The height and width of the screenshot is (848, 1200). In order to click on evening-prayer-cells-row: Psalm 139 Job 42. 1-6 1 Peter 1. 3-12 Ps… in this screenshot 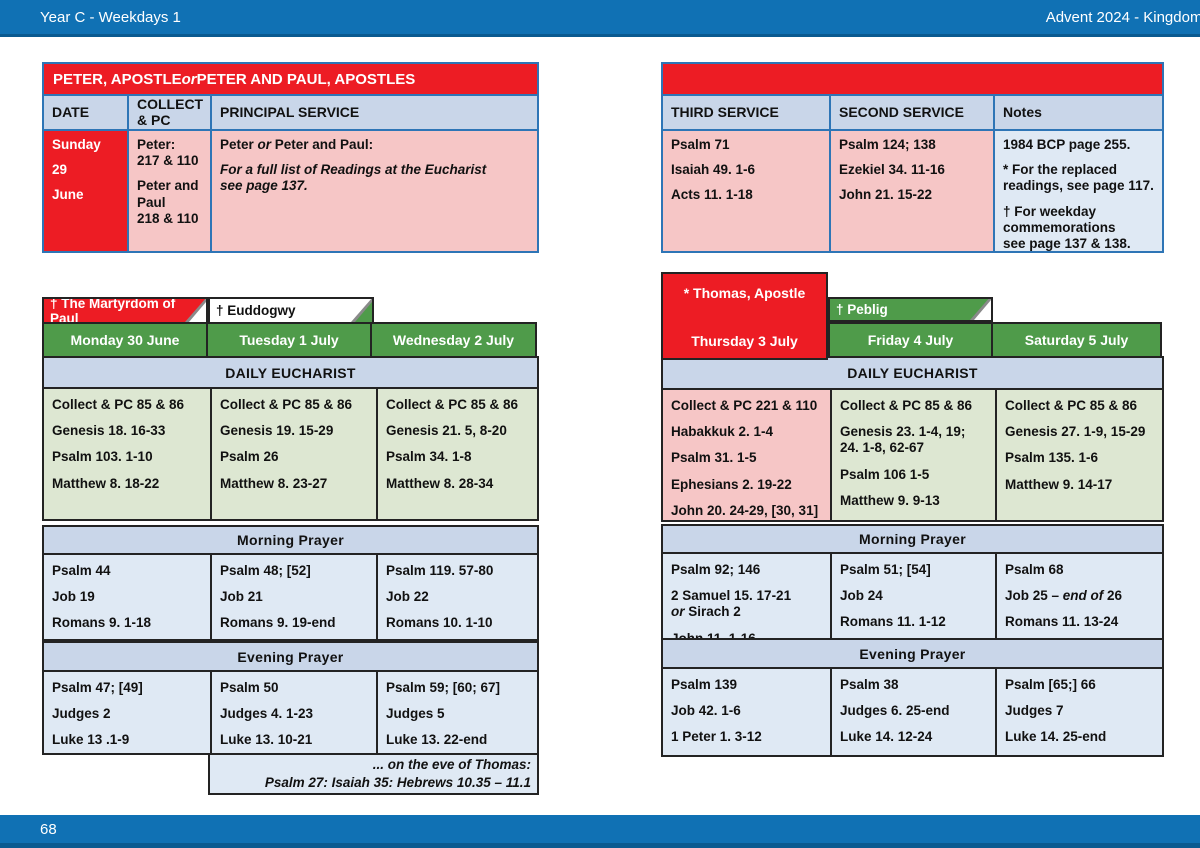, I will do `click(912, 712)`.